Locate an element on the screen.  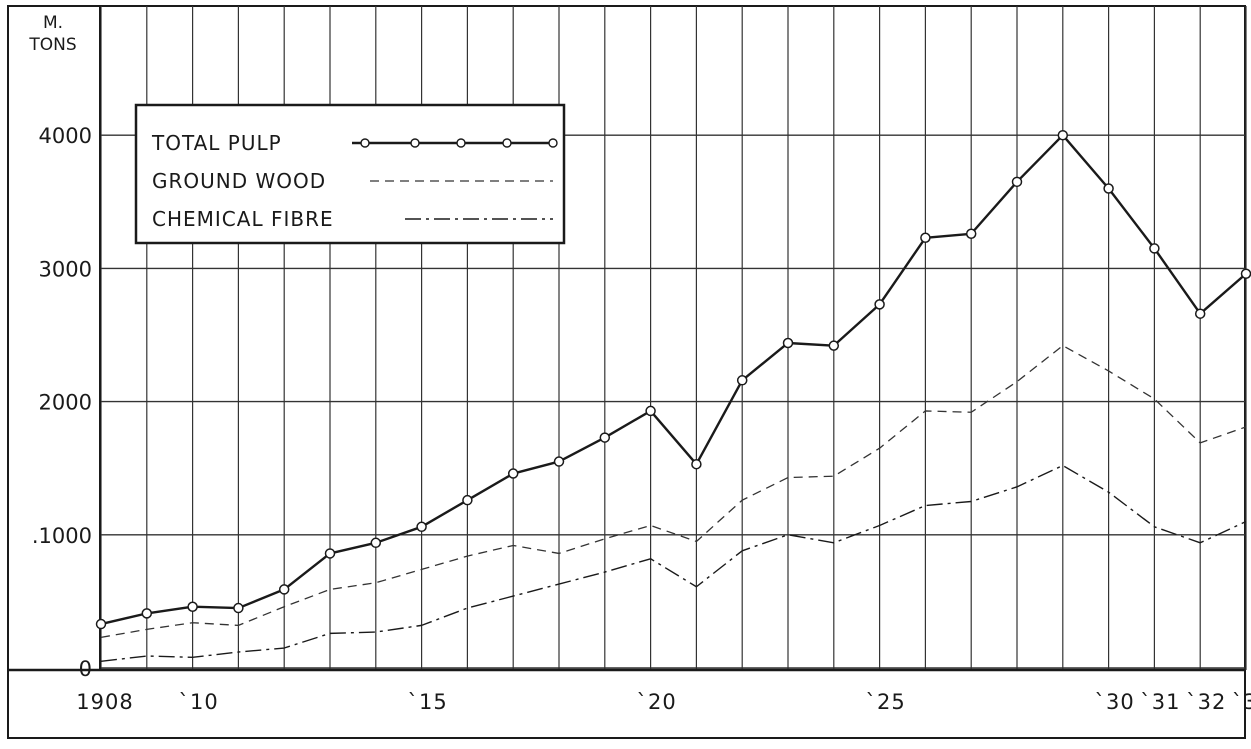
y-tick-label: 2000 is located at coordinates (65, 403).